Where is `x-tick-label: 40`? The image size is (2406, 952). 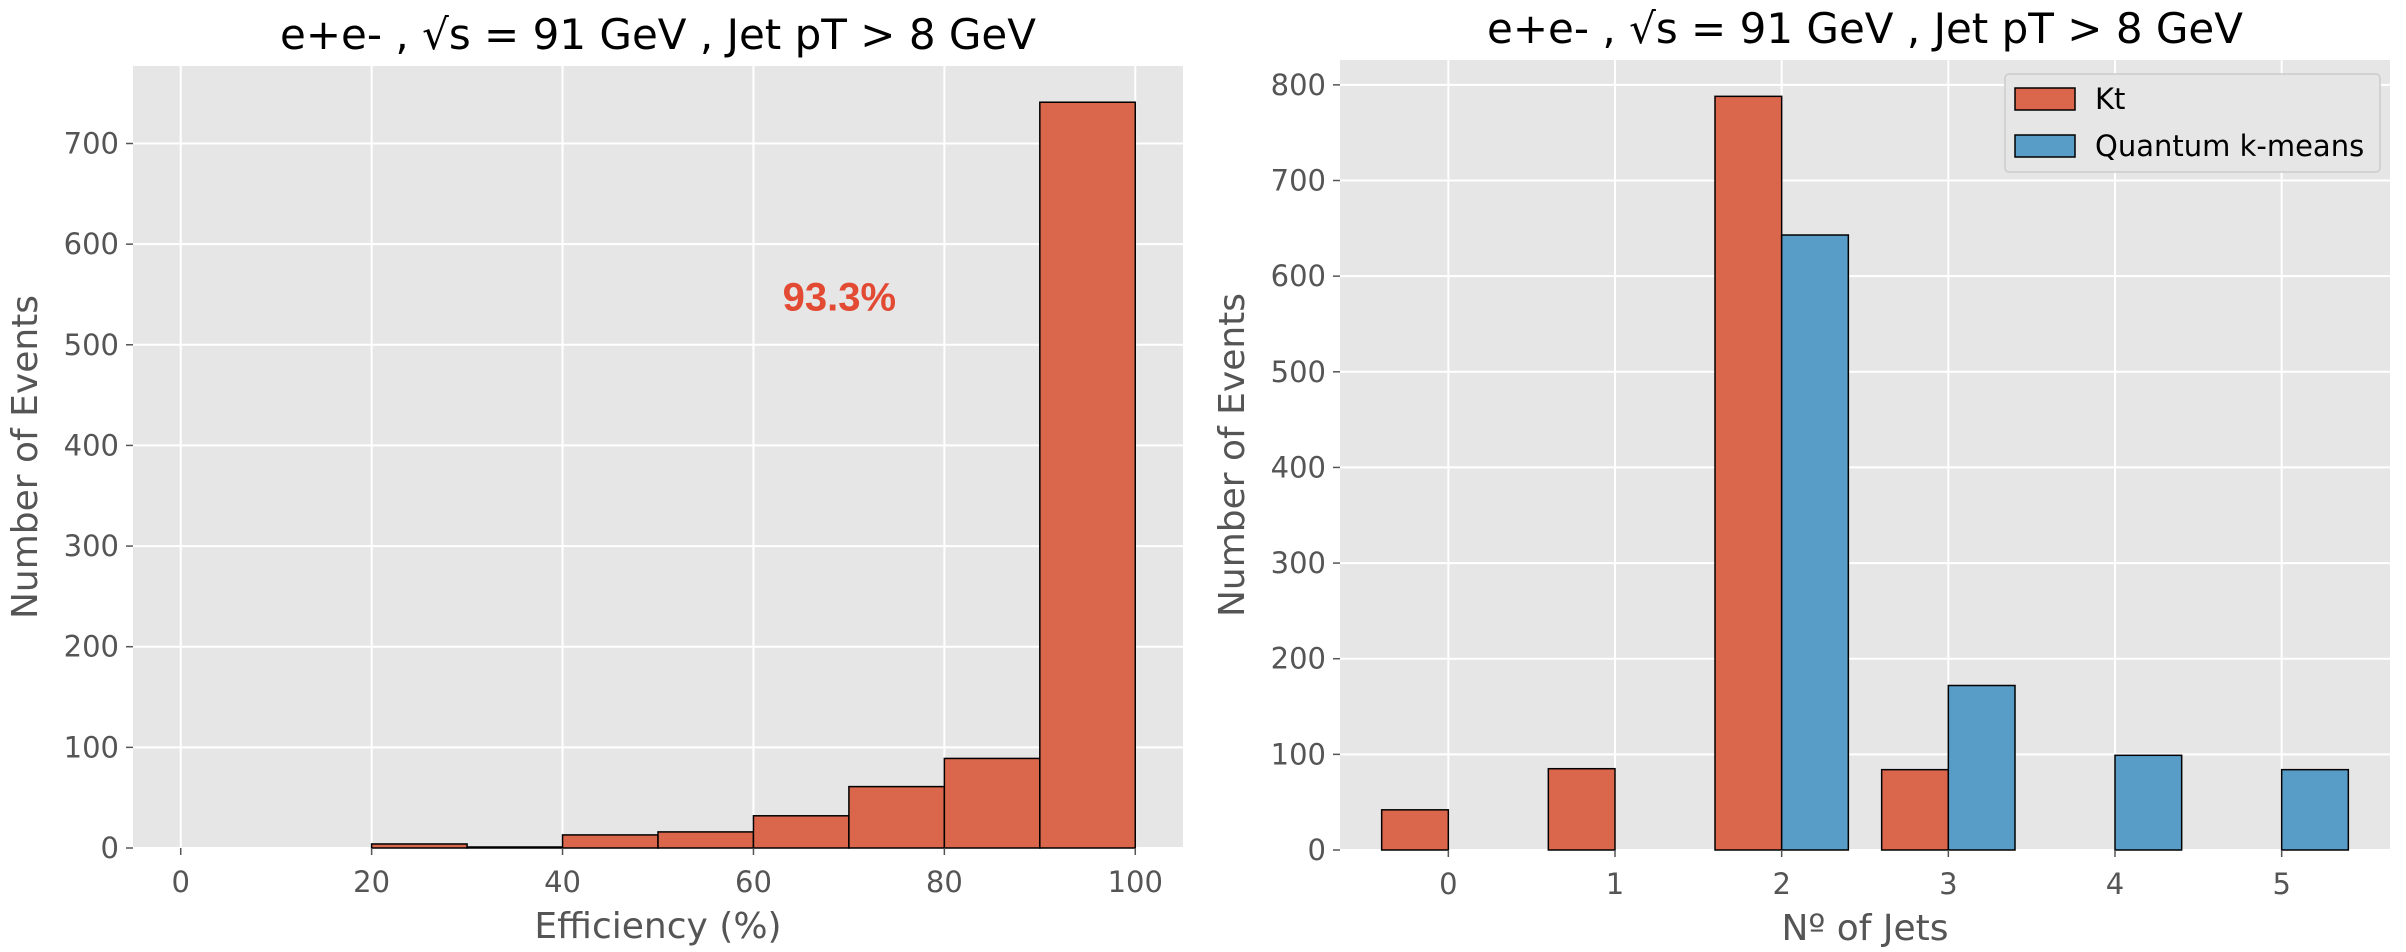 x-tick-label: 40 is located at coordinates (562, 882).